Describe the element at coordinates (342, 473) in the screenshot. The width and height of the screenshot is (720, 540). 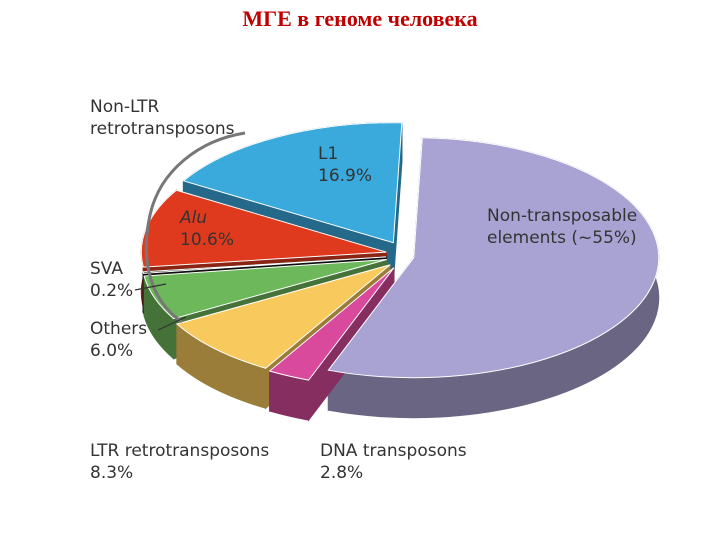
I see `value-label: 2.8%` at that location.